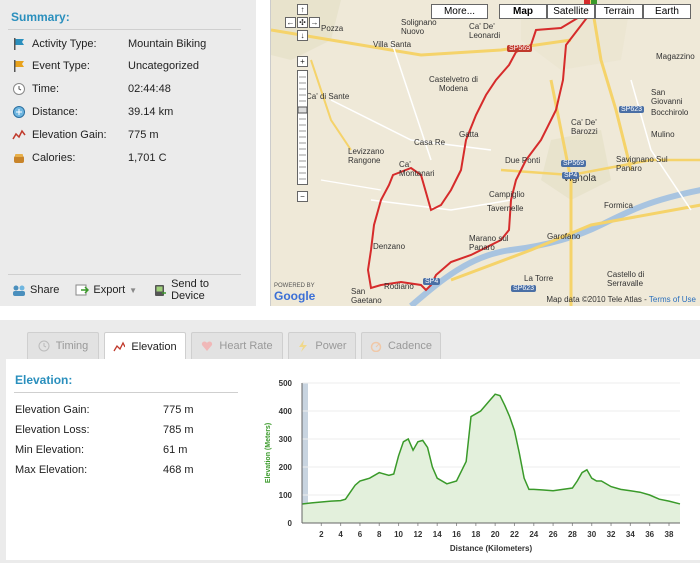 This screenshot has height=563, width=700. Describe the element at coordinates (302, 22) in the screenshot. I see `pan-center-icon: ✣` at that location.